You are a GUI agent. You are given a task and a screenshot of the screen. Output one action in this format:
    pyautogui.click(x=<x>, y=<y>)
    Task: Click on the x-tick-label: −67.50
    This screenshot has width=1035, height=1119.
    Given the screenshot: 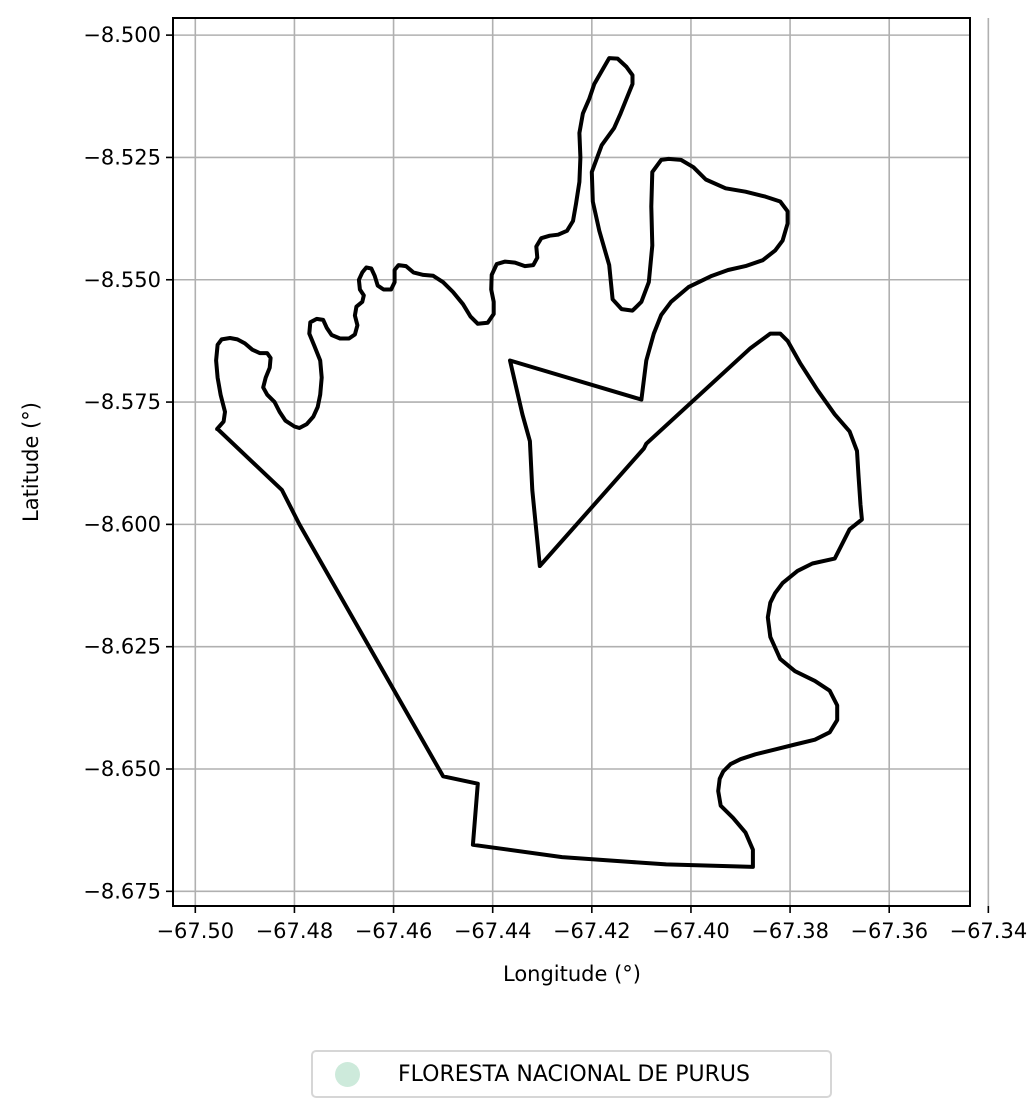 What is the action you would take?
    pyautogui.click(x=195, y=931)
    